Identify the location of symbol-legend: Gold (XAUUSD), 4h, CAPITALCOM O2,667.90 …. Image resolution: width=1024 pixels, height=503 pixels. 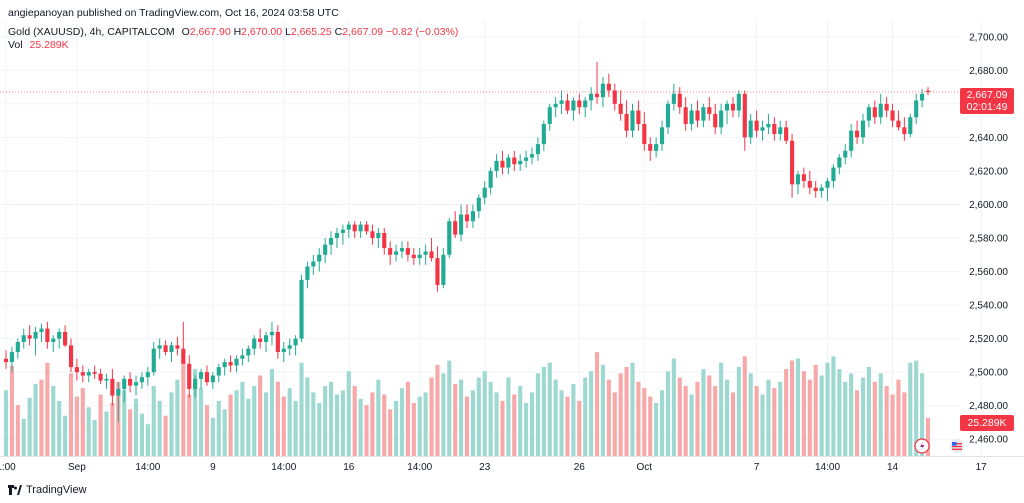
(233, 32).